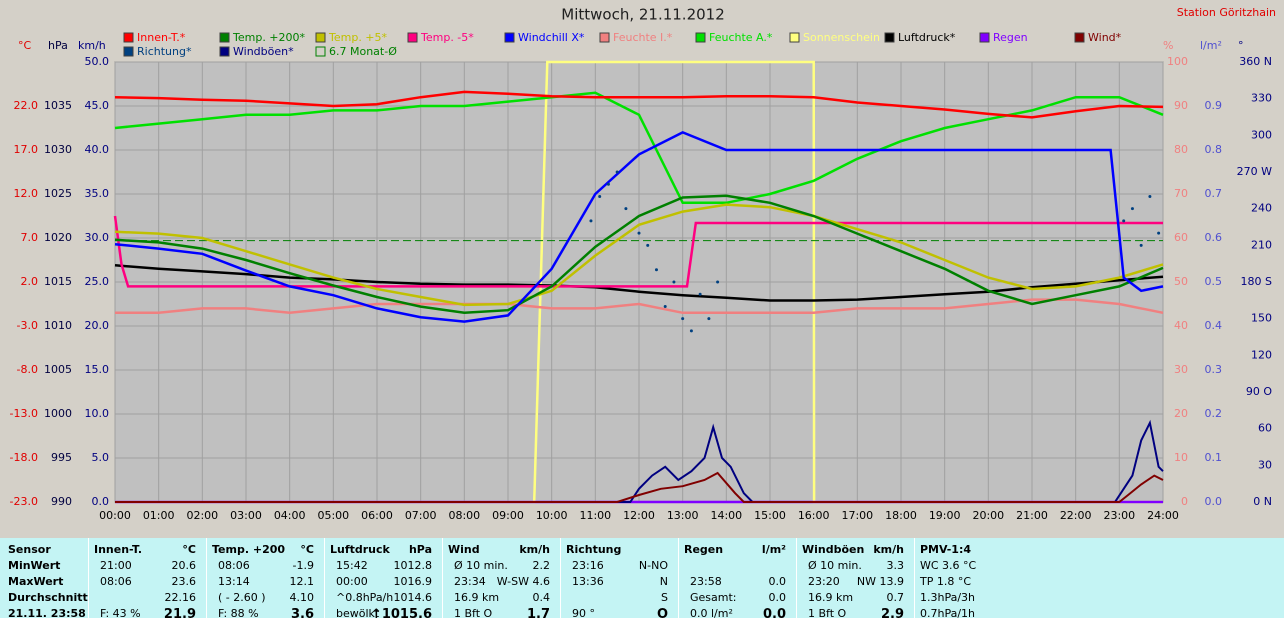 The image size is (1284, 618). What do you see at coordinates (1119, 515) in the screenshot?
I see `x-tick-label: 23:00` at bounding box center [1119, 515].